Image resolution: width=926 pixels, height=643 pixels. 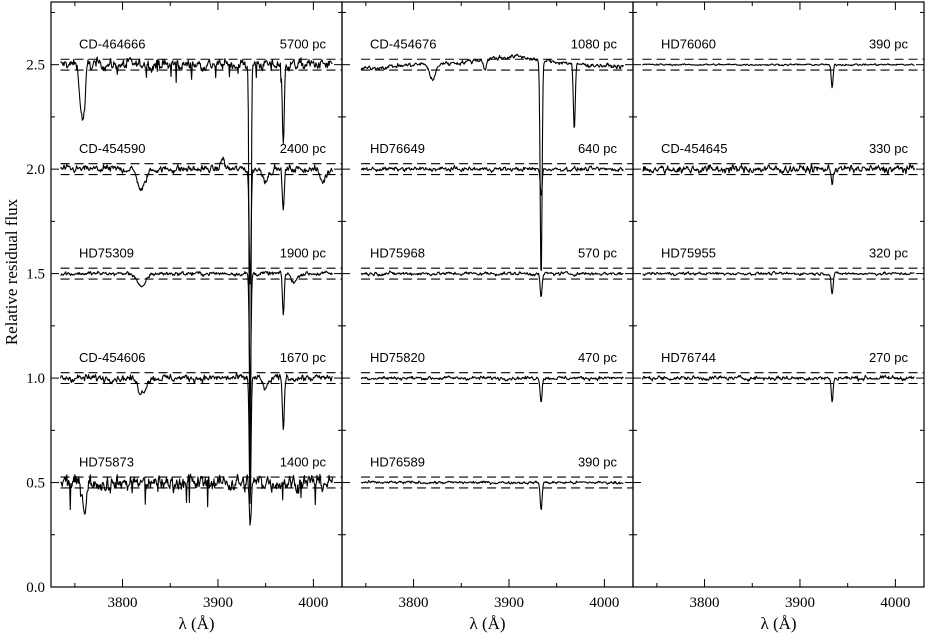 I want to click on distance-label: 470 pc, so click(x=598, y=357).